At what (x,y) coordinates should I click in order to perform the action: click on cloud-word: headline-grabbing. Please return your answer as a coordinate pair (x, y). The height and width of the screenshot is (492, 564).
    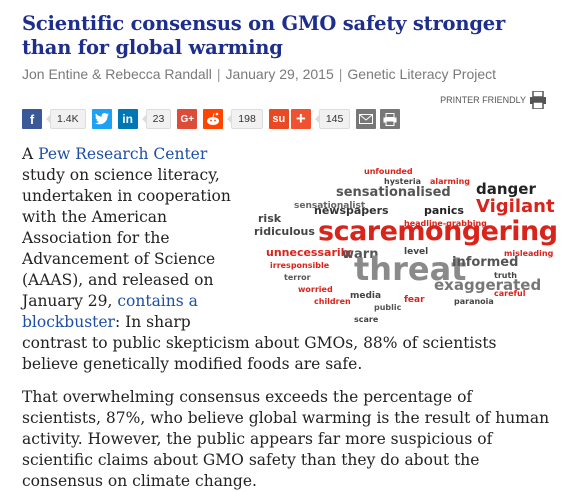
    Looking at the image, I should click on (445, 223).